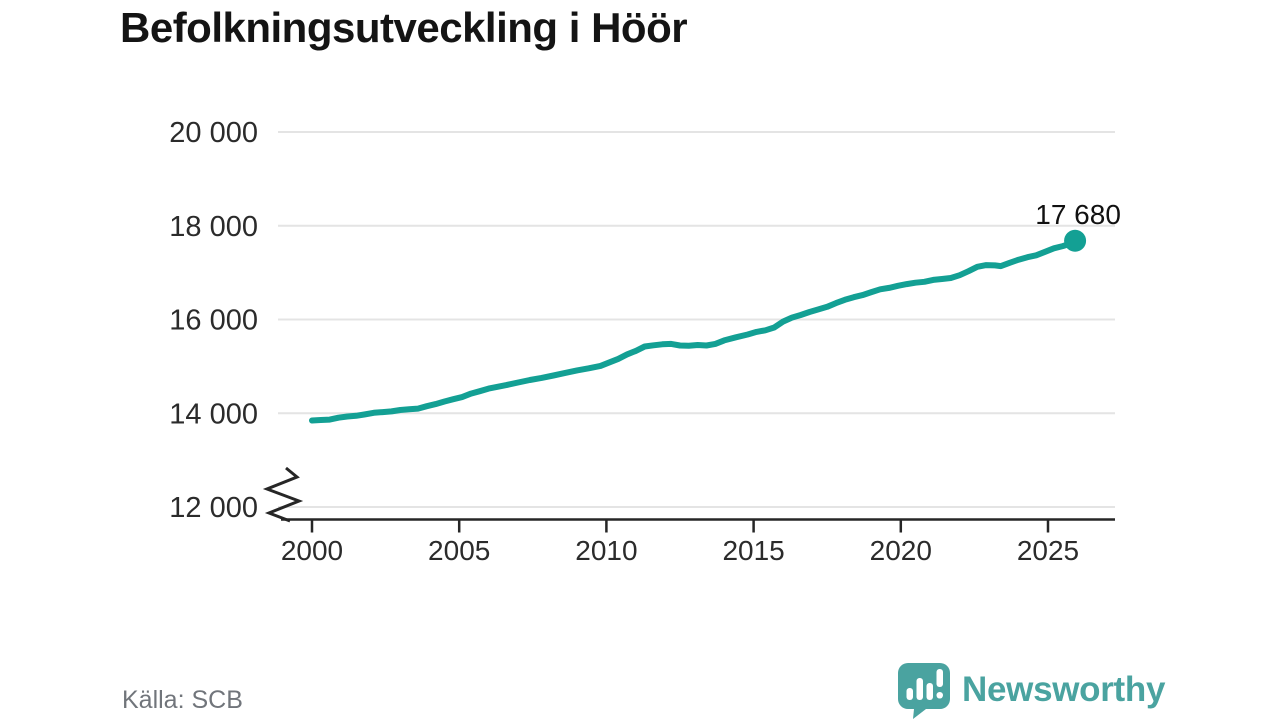  Describe the element at coordinates (213, 508) in the screenshot. I see `y-tick-label: 12 000` at that location.